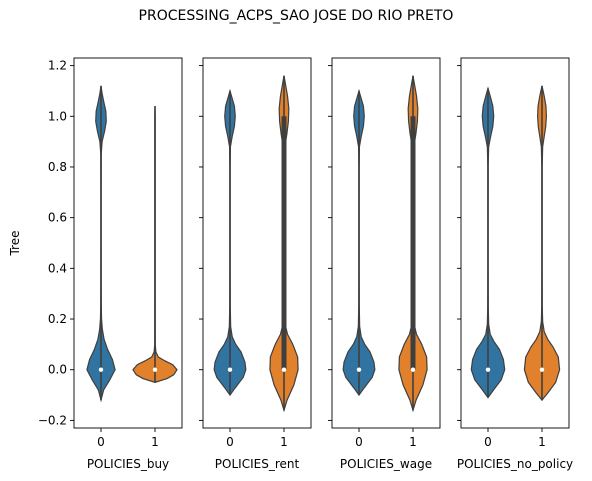 The height and width of the screenshot is (481, 592). What do you see at coordinates (57, 268) in the screenshot?
I see `y-tick-label: 0.4` at bounding box center [57, 268].